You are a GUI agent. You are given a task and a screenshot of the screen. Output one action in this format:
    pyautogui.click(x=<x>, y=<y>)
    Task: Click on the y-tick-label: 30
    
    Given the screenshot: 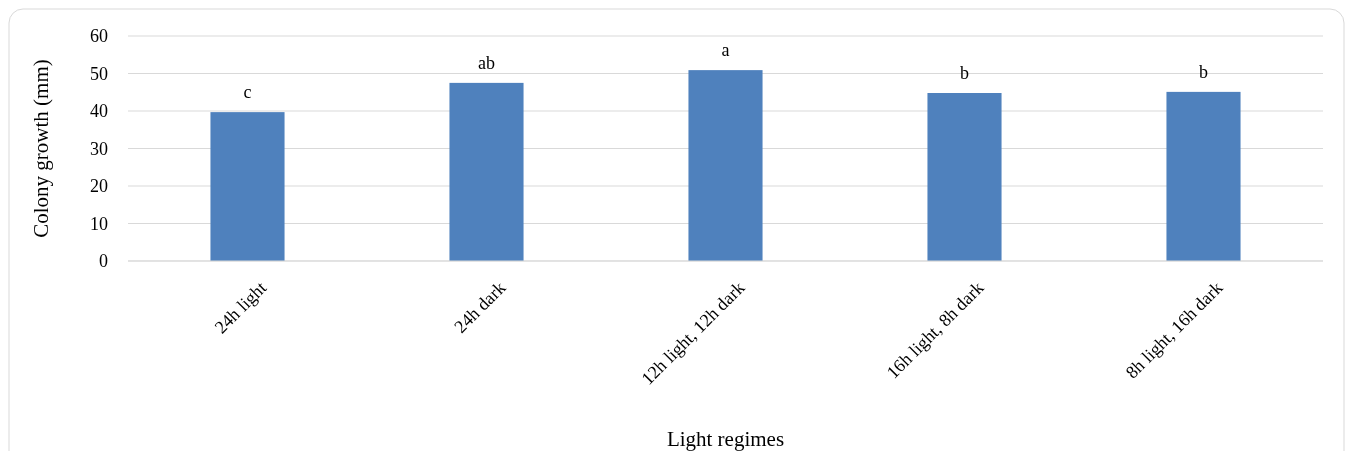 What is the action you would take?
    pyautogui.click(x=99, y=148)
    